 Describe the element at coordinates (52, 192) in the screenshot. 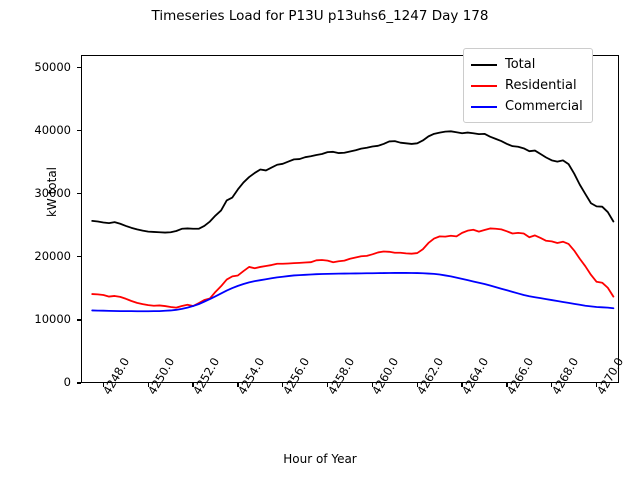

I see `y-tick-label: 30000` at that location.